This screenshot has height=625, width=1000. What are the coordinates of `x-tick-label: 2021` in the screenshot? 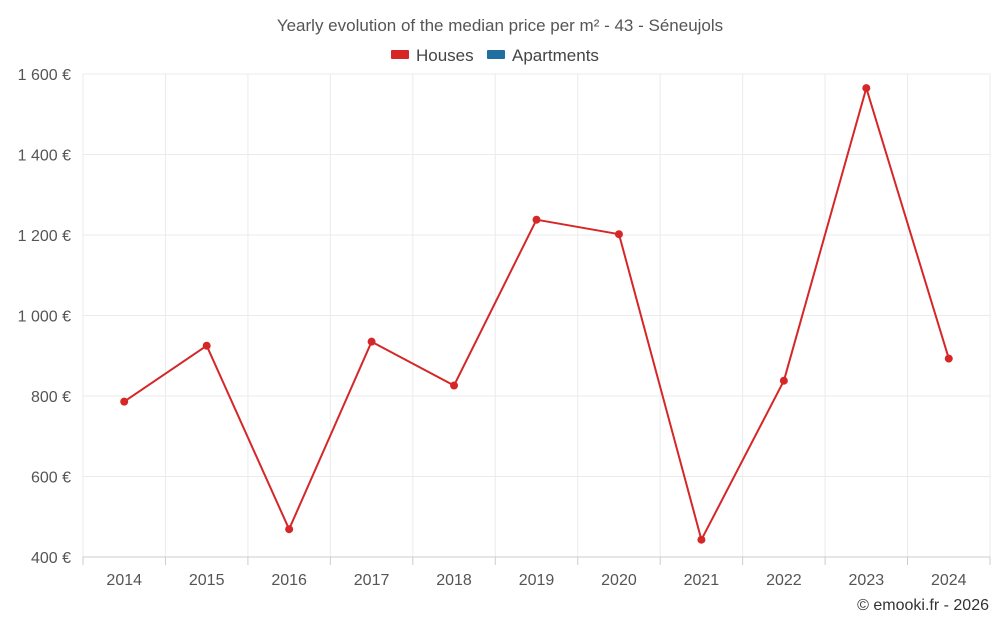 It's located at (702, 580).